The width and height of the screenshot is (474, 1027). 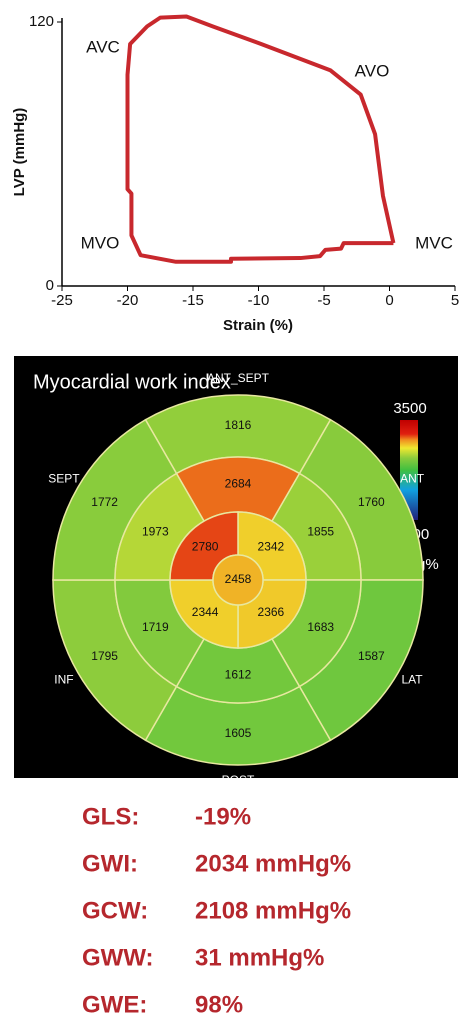 What do you see at coordinates (103, 46) in the screenshot?
I see `annotation: AVC` at bounding box center [103, 46].